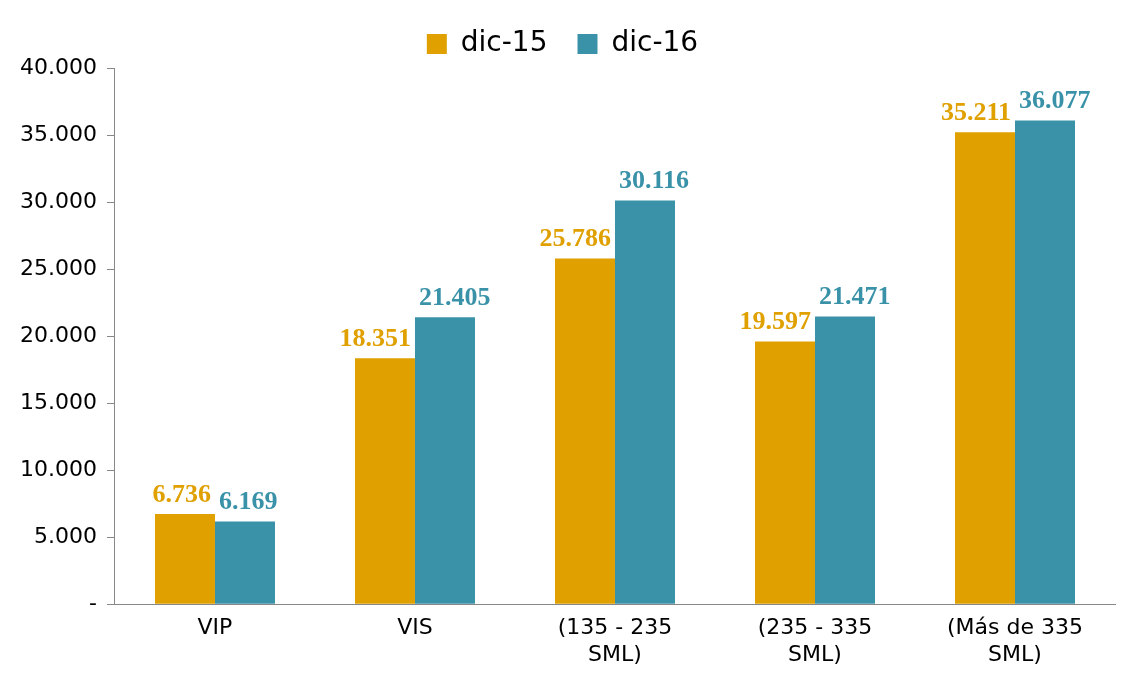 The width and height of the screenshot is (1145, 681). I want to click on data-label: 6.736, so click(181, 493).